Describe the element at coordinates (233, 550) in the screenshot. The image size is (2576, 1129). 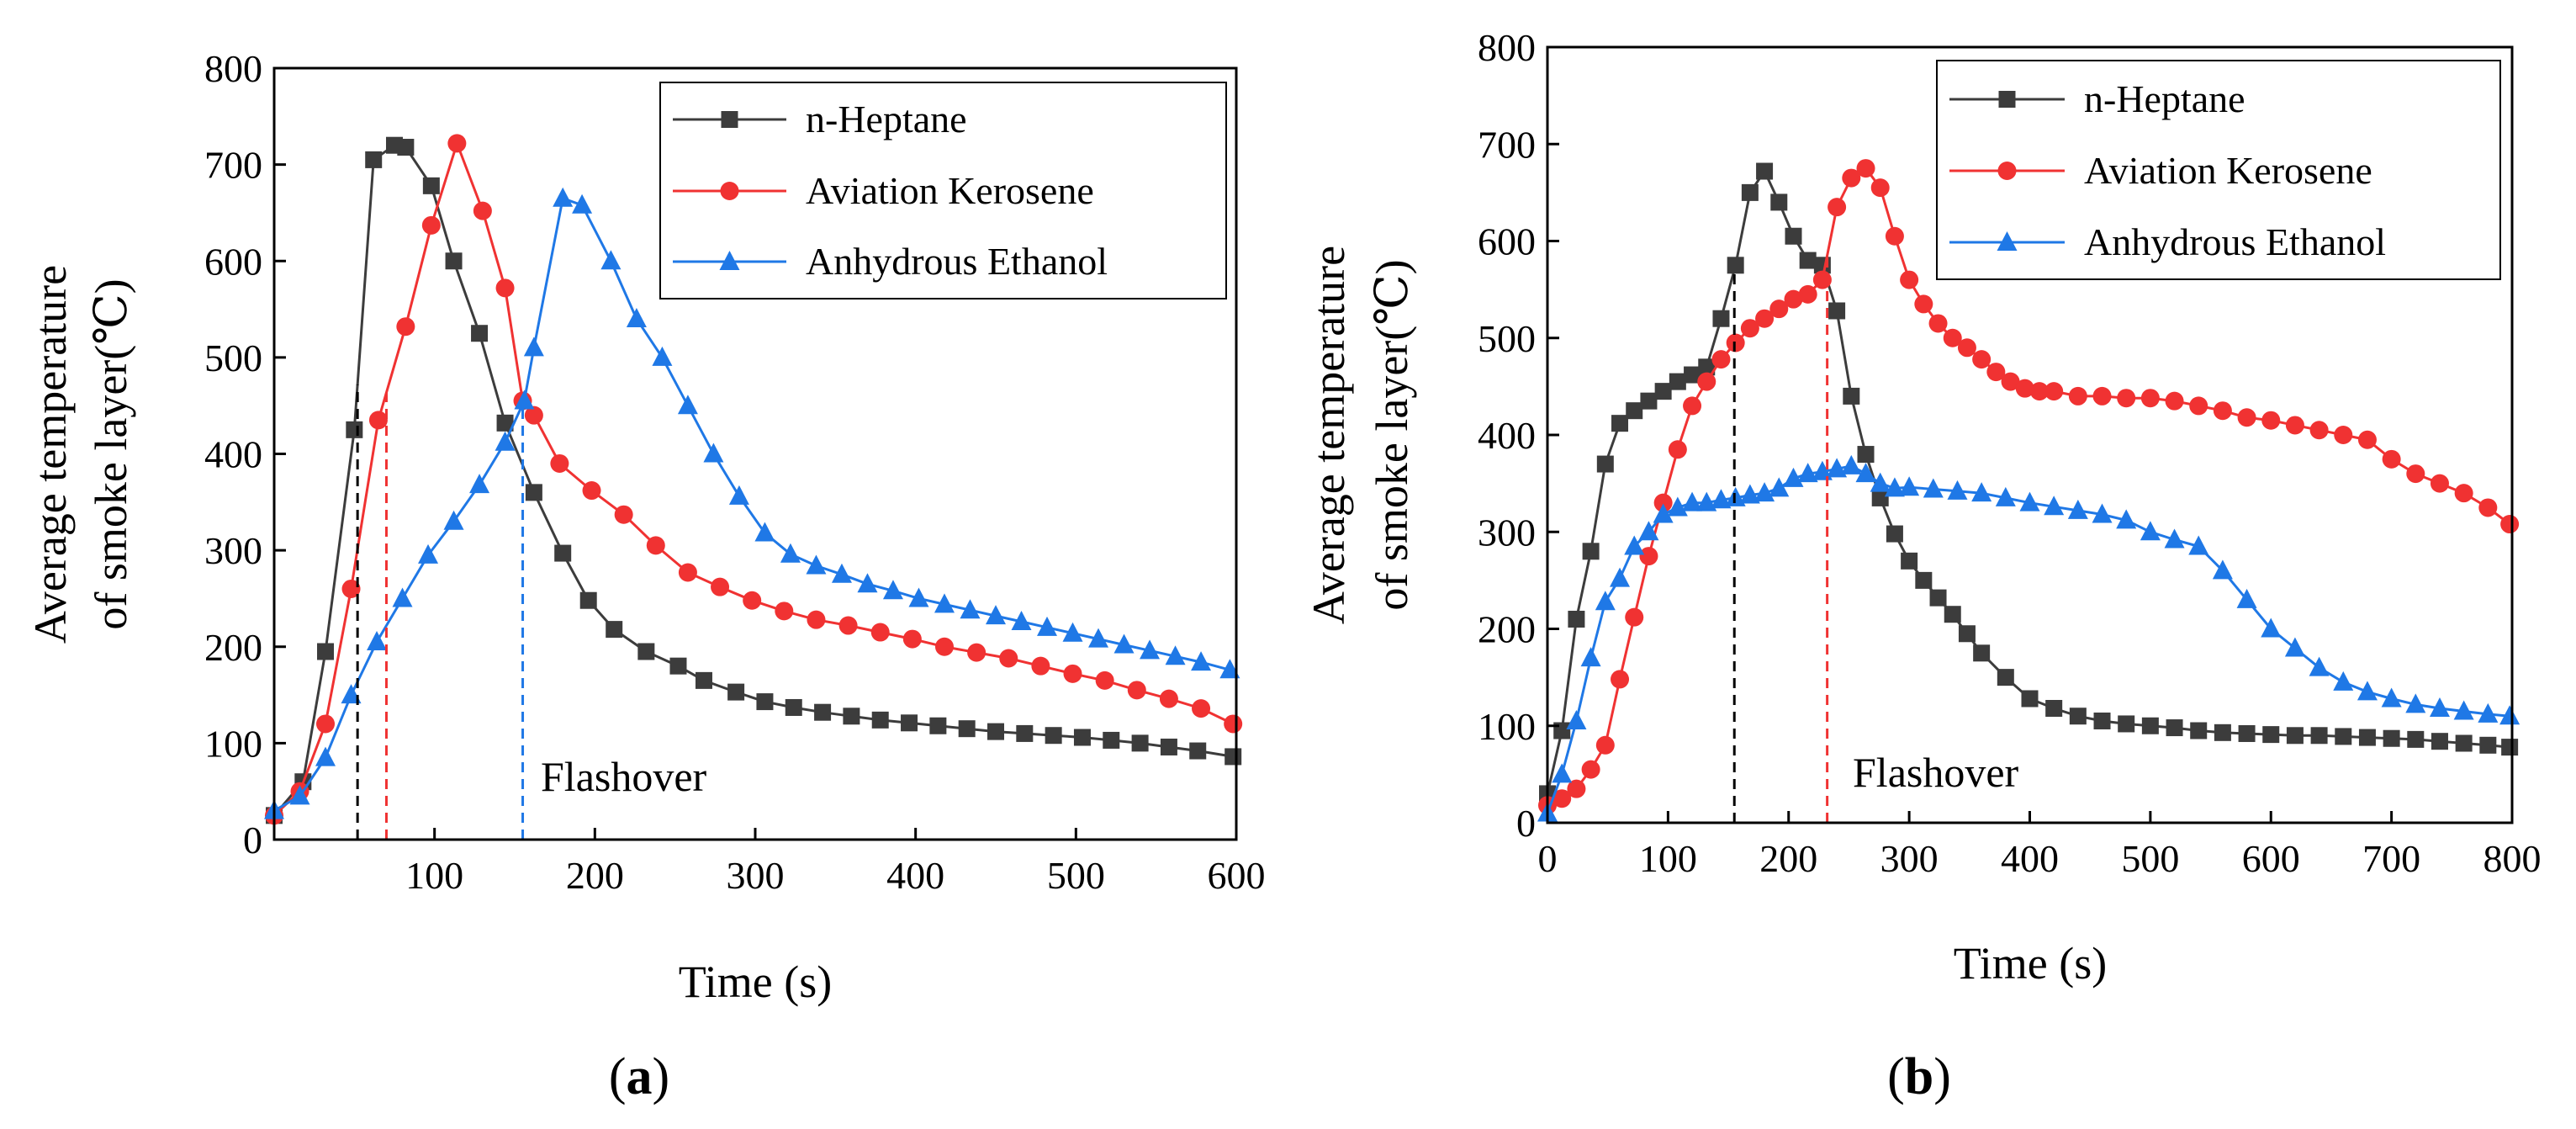
I see `chart-a-ytick-label: 300` at that location.